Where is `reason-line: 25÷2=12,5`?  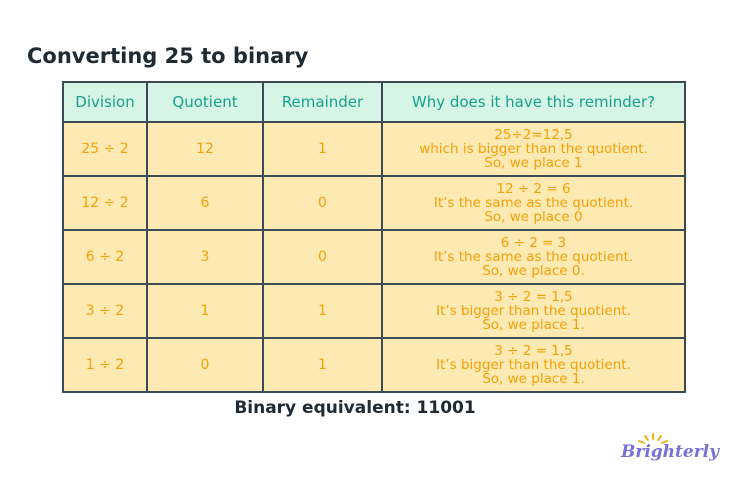
reason-line: 25÷2=12,5 is located at coordinates (533, 135).